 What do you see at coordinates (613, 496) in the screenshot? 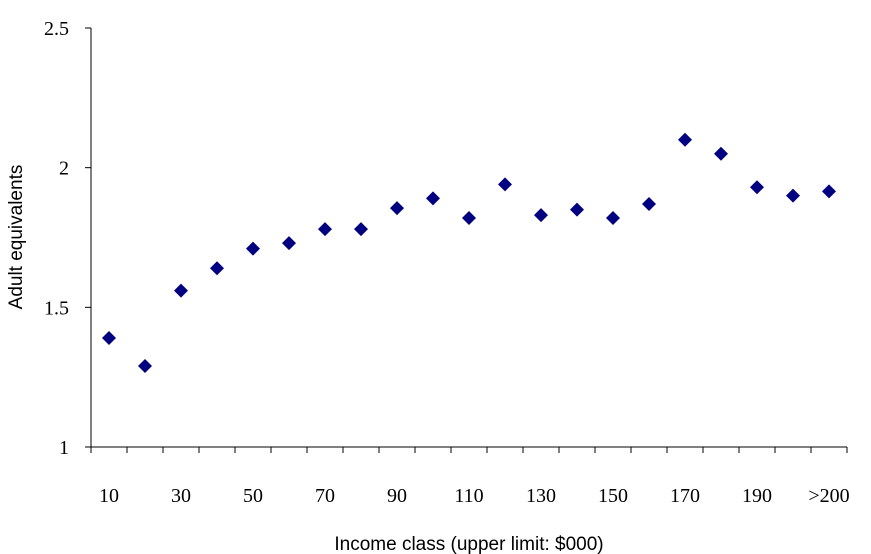
I see `x-tick-label: 150` at bounding box center [613, 496].